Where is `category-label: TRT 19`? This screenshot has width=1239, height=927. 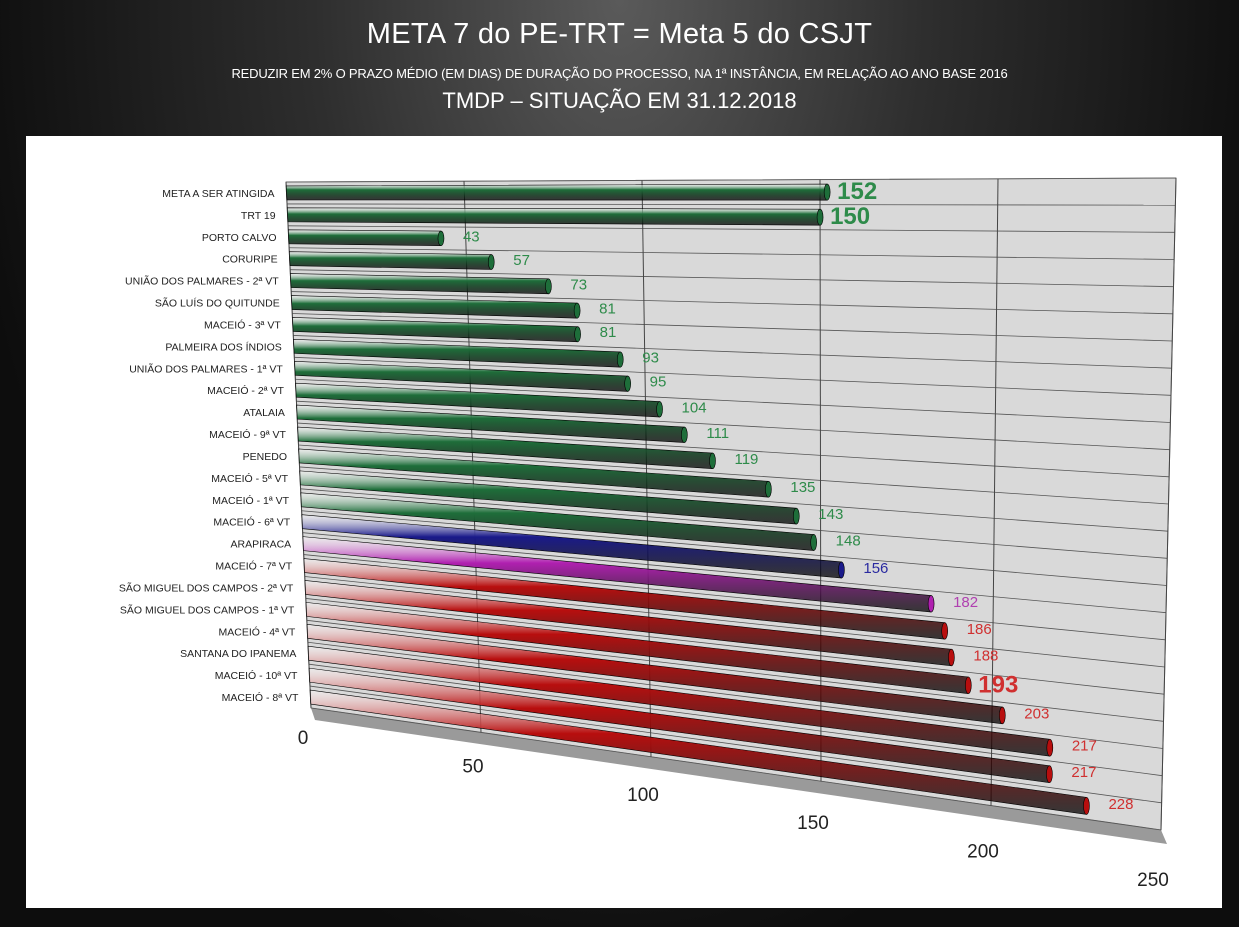 category-label: TRT 19 is located at coordinates (258, 216).